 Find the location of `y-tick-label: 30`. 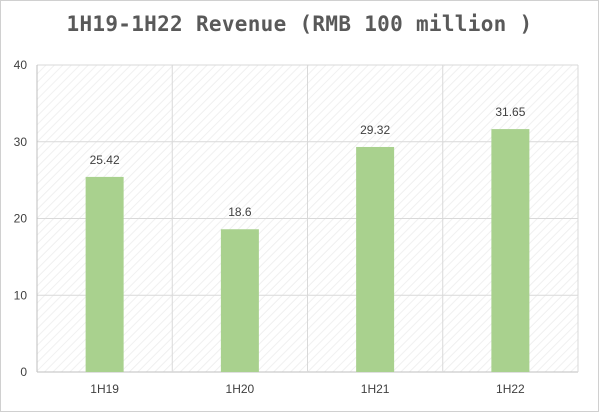

y-tick-label: 30 is located at coordinates (21, 142).